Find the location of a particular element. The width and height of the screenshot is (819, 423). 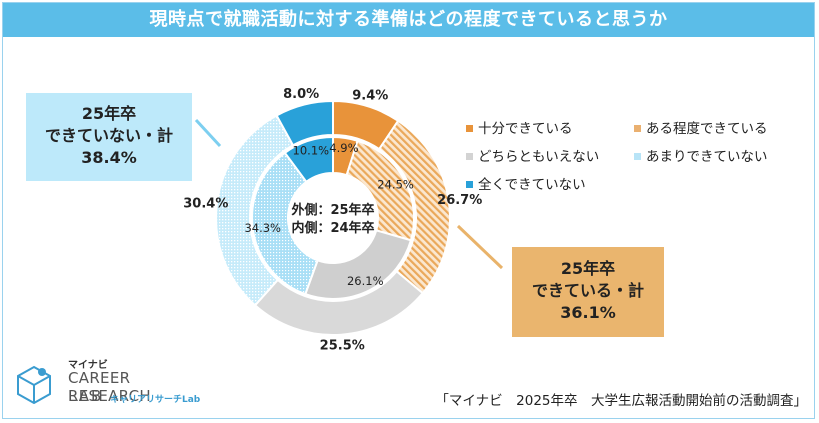

legend-label: ある程度できている is located at coordinates (707, 129).